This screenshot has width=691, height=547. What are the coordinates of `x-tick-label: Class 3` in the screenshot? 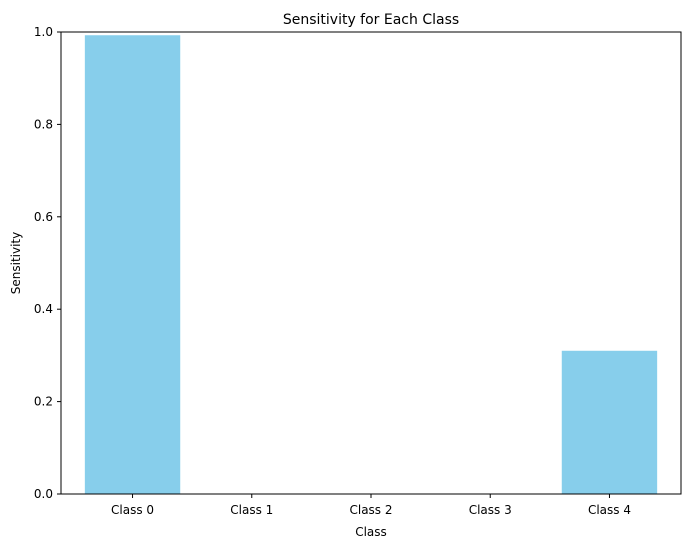 It's located at (490, 510).